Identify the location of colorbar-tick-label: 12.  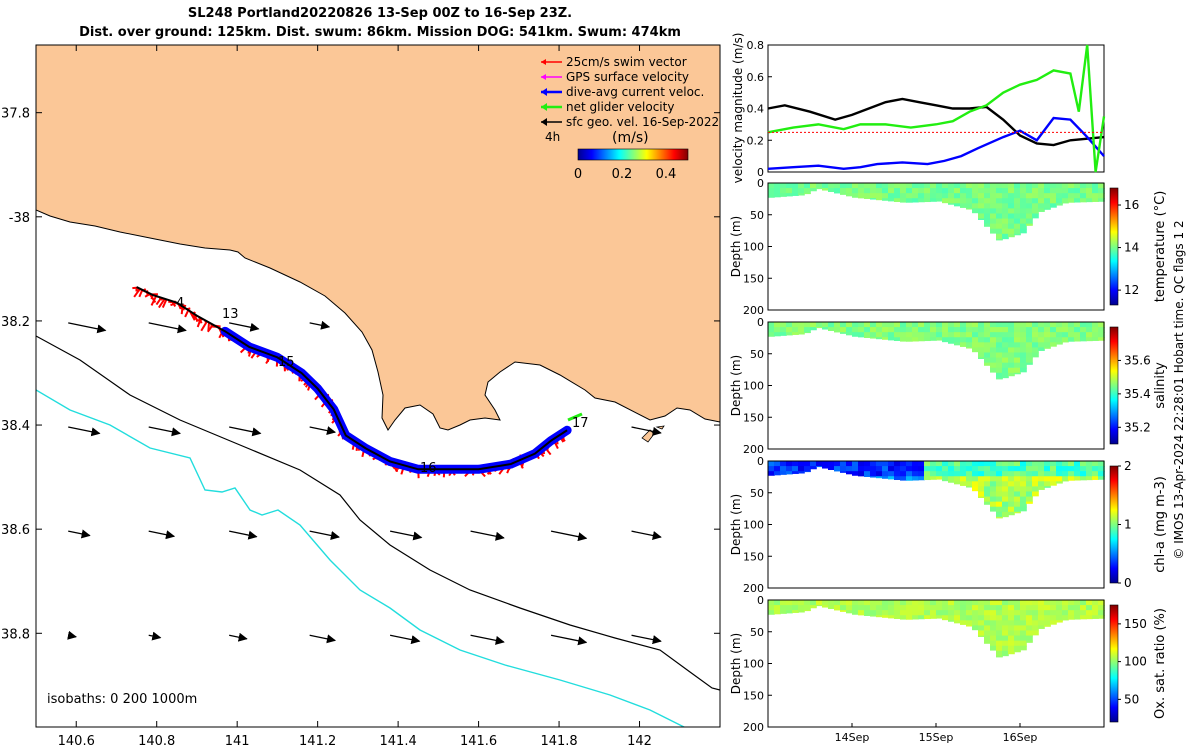
(1131, 290).